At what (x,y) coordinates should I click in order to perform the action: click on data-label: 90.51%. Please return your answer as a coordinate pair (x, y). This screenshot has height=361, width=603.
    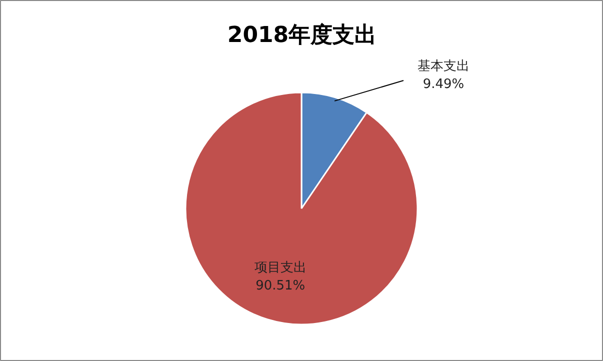
    Looking at the image, I should click on (281, 286).